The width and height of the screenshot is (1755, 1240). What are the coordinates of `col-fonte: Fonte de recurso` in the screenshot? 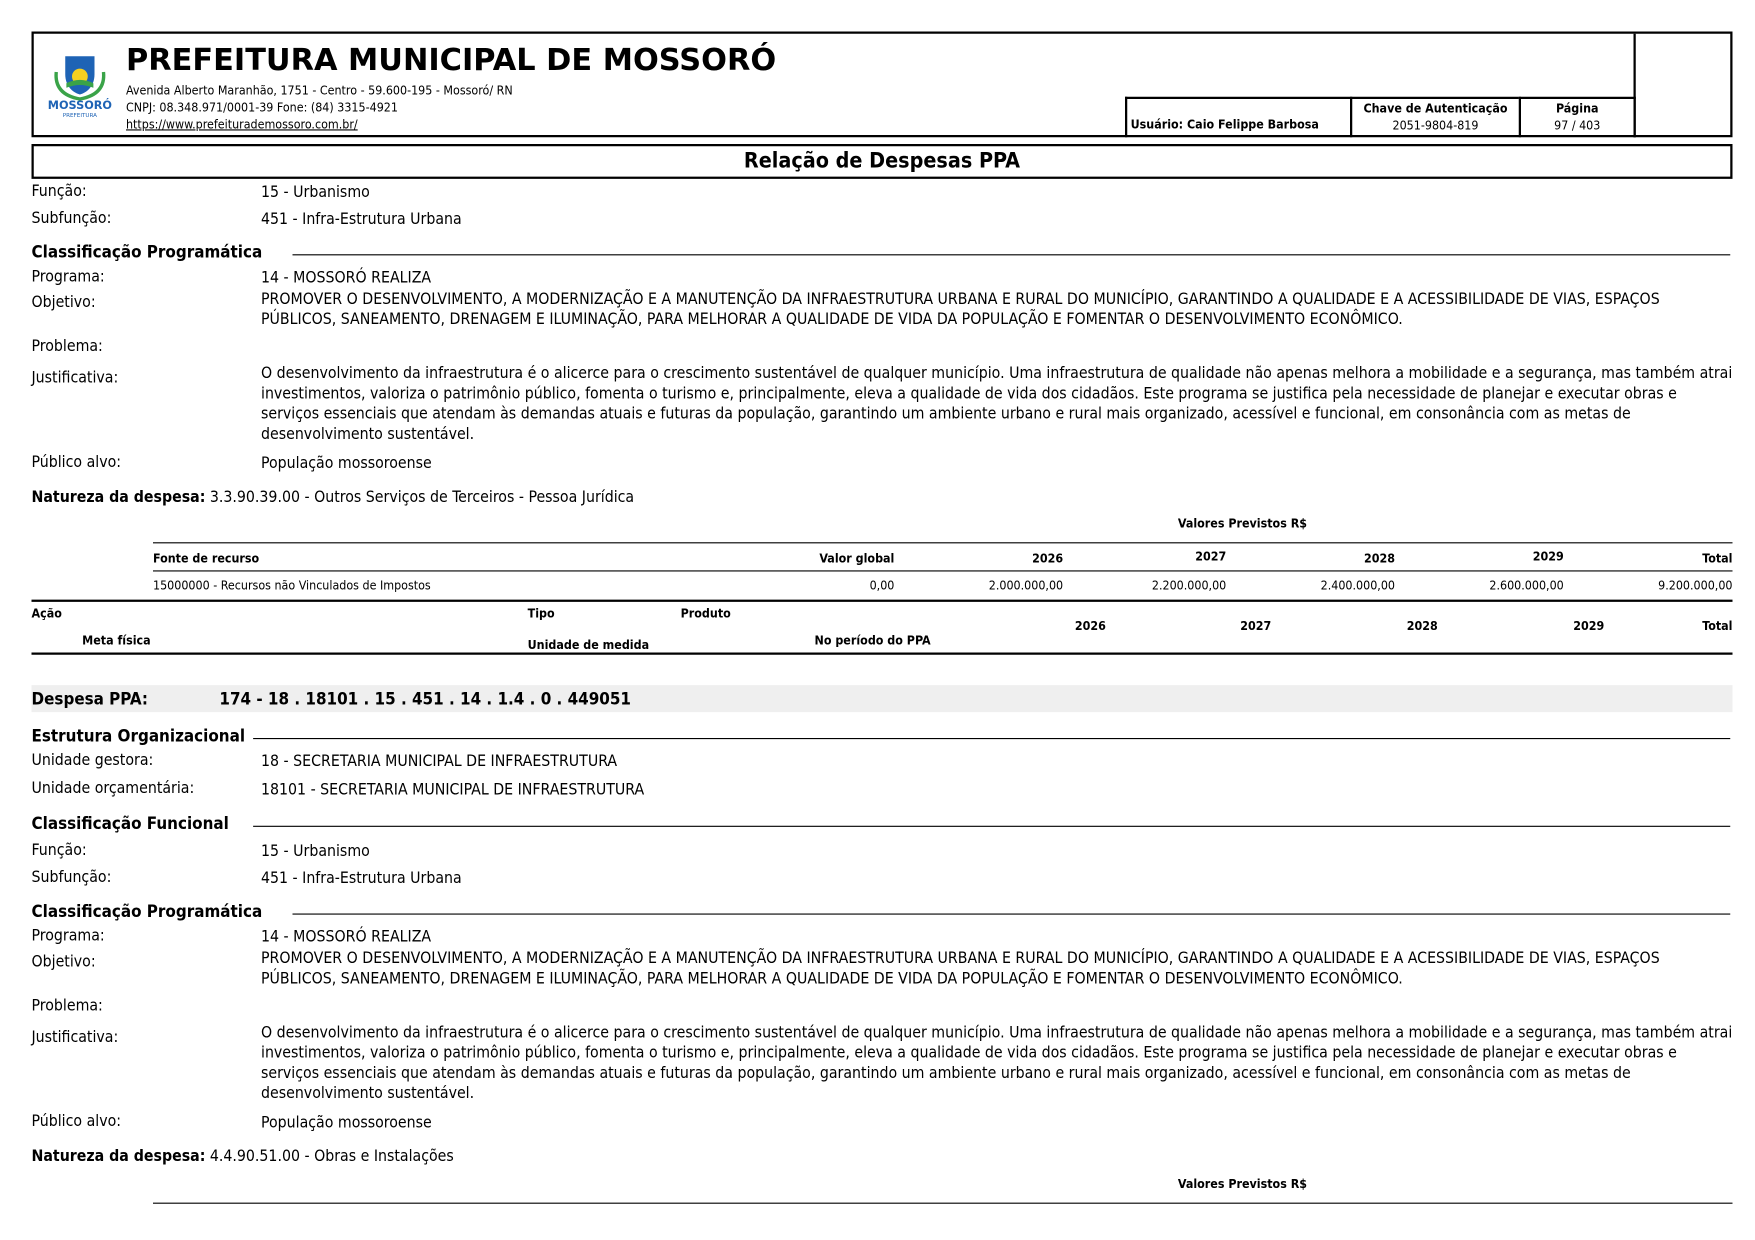 It's located at (206, 558).